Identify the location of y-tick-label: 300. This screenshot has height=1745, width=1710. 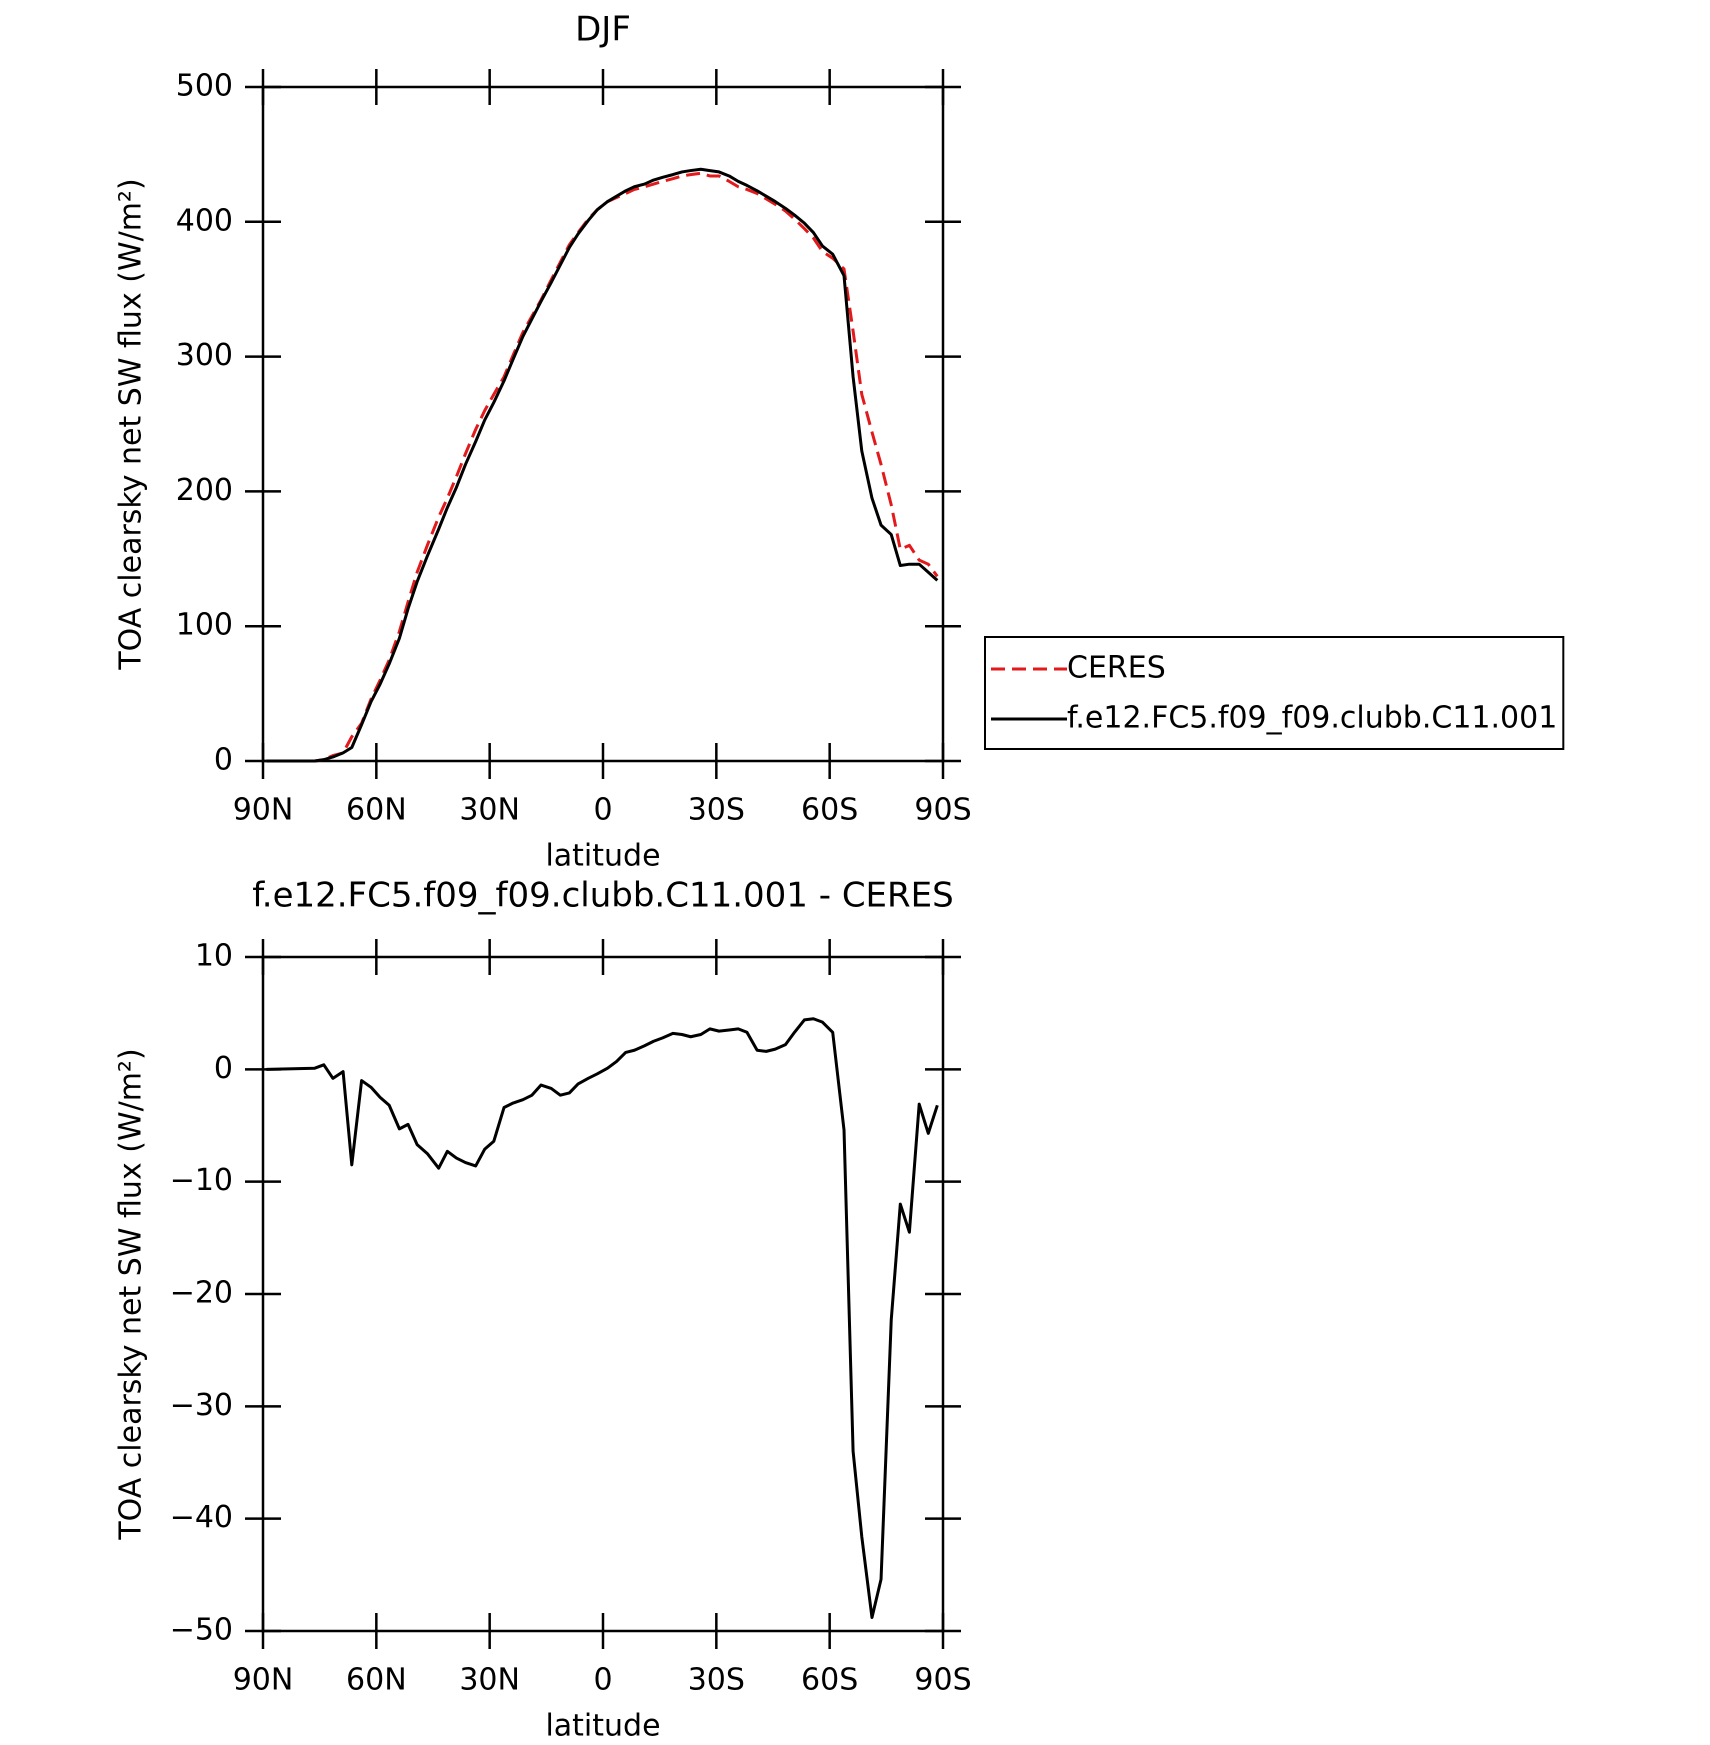
(204, 355).